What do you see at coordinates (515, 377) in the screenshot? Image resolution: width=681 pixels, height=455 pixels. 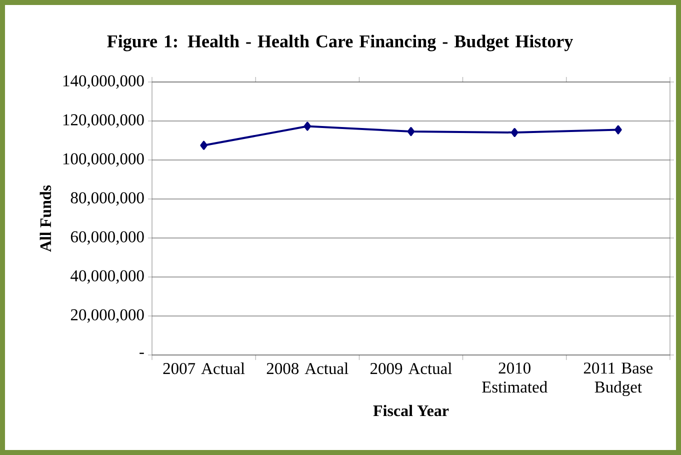 I see `x-tick-label: 2010 Estimated` at bounding box center [515, 377].